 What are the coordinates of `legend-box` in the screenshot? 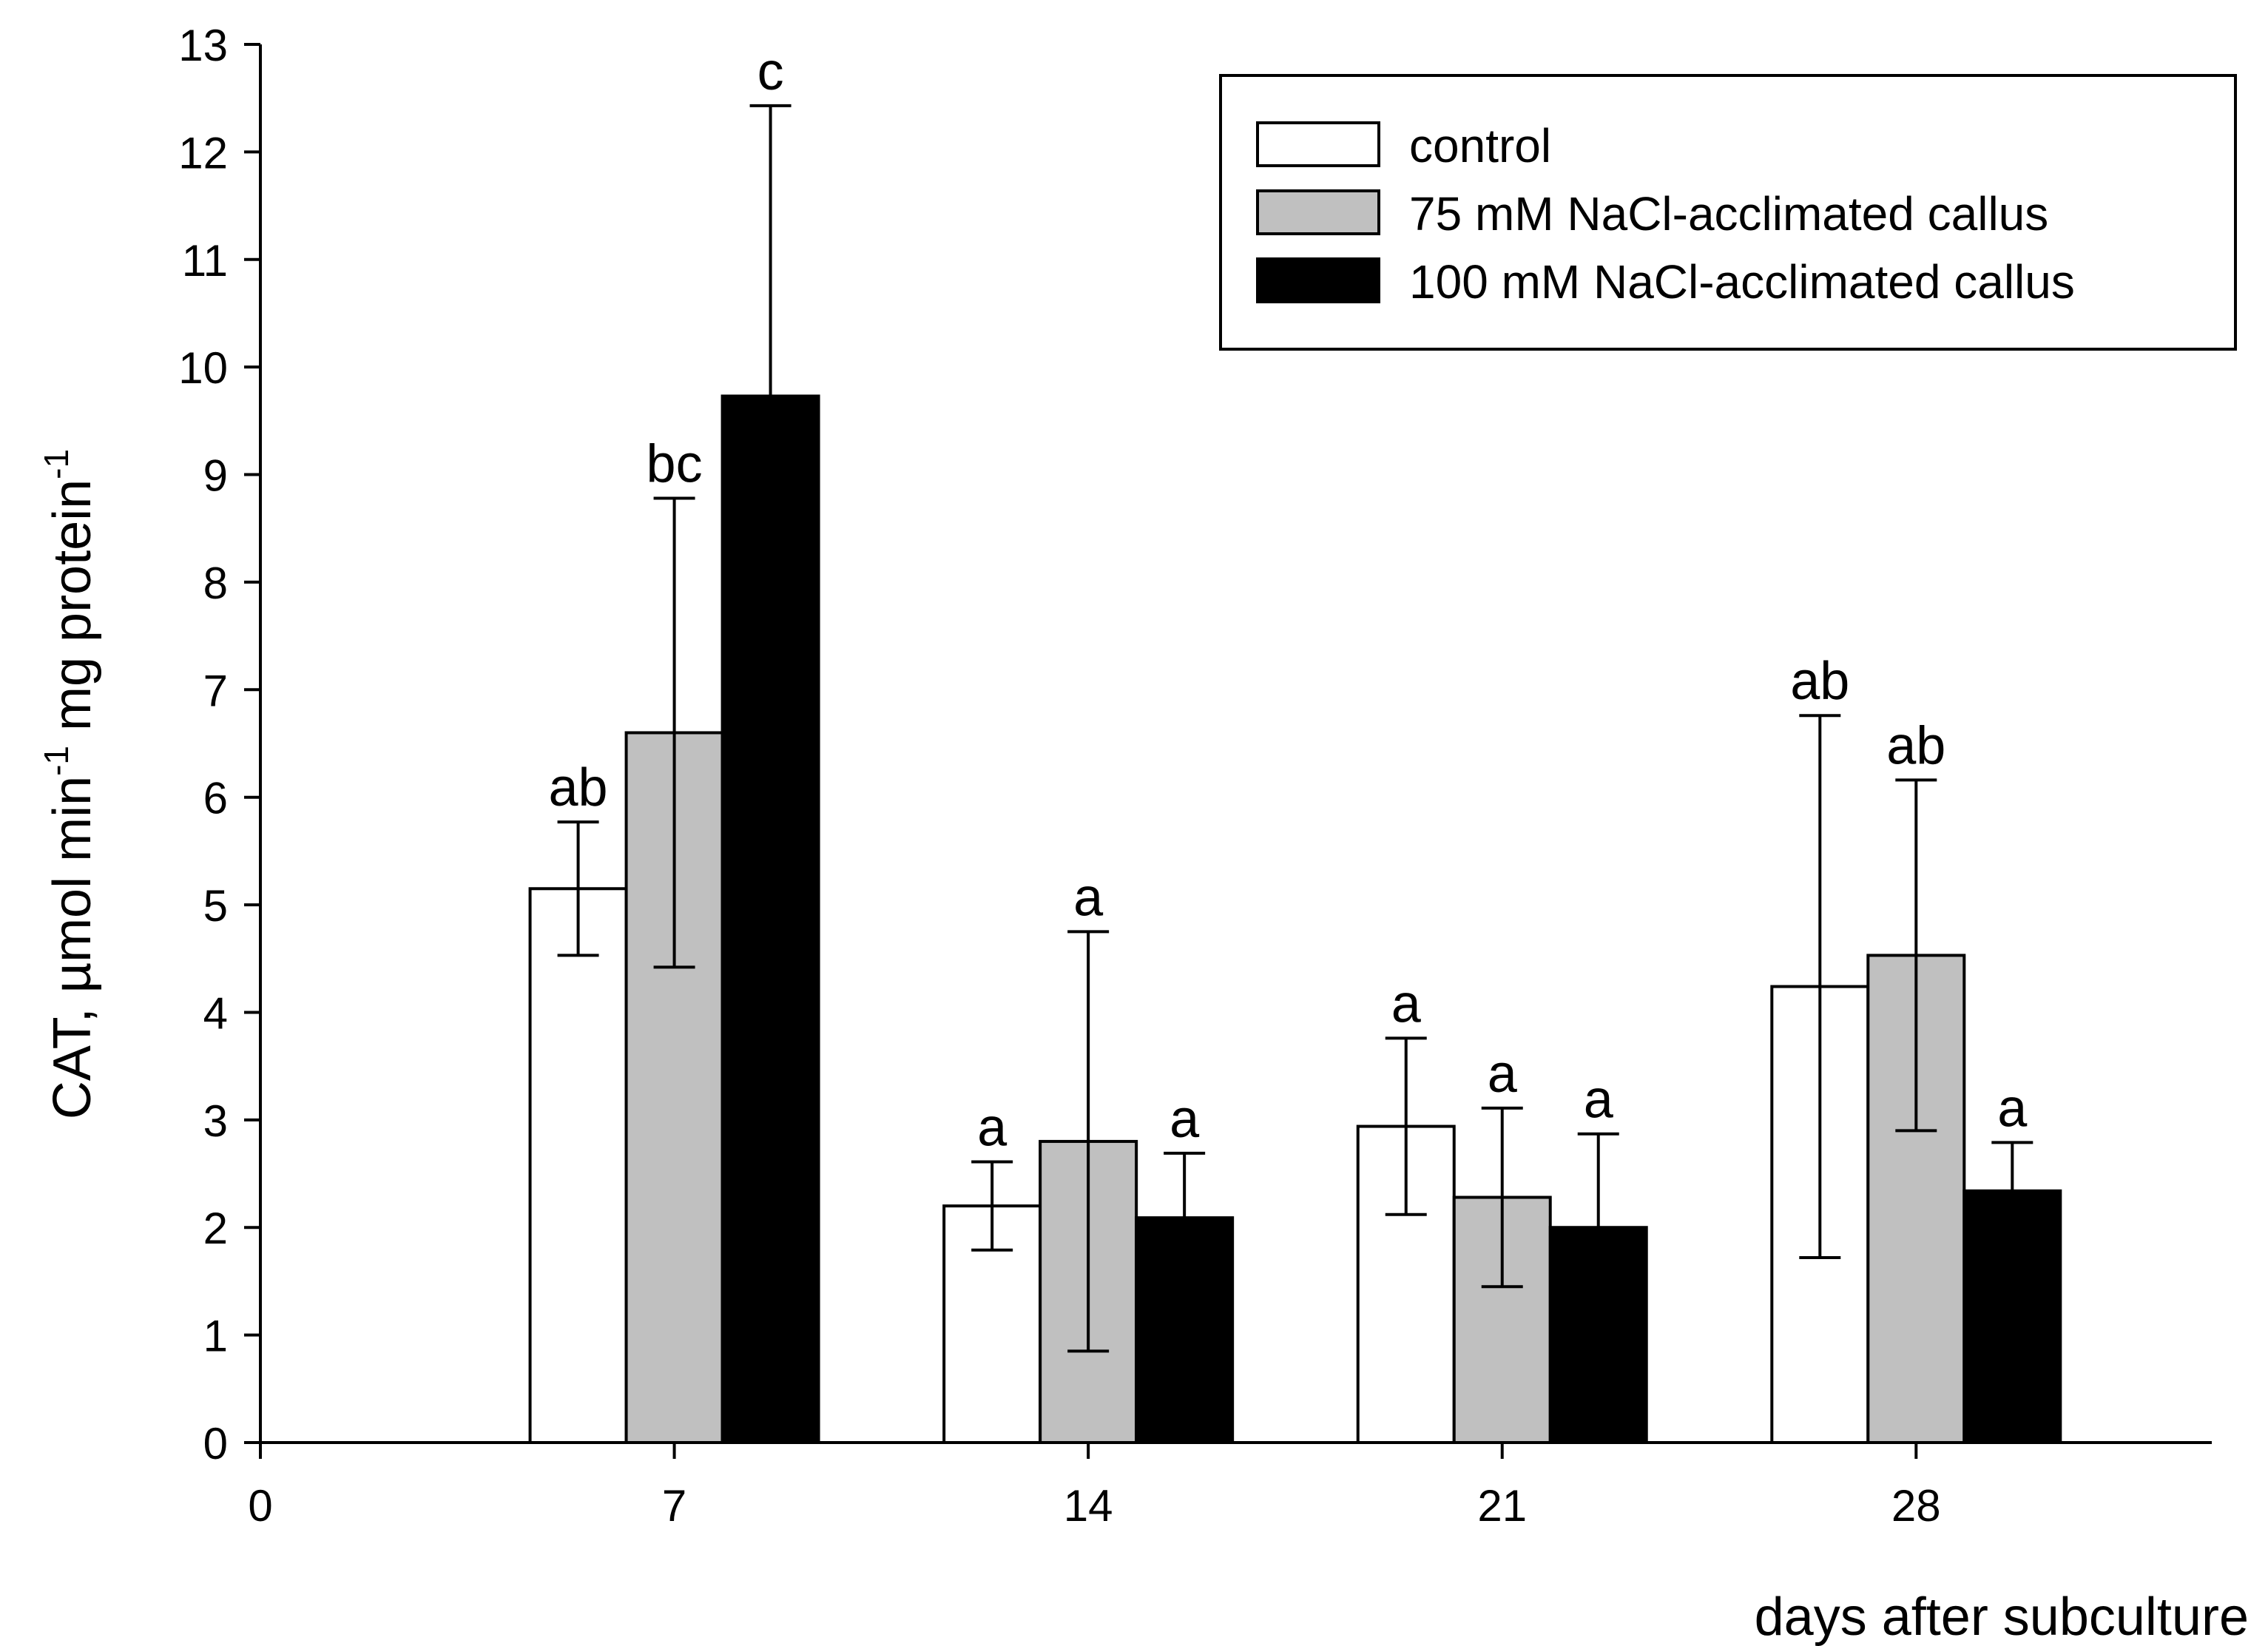 It's located at (1728, 213).